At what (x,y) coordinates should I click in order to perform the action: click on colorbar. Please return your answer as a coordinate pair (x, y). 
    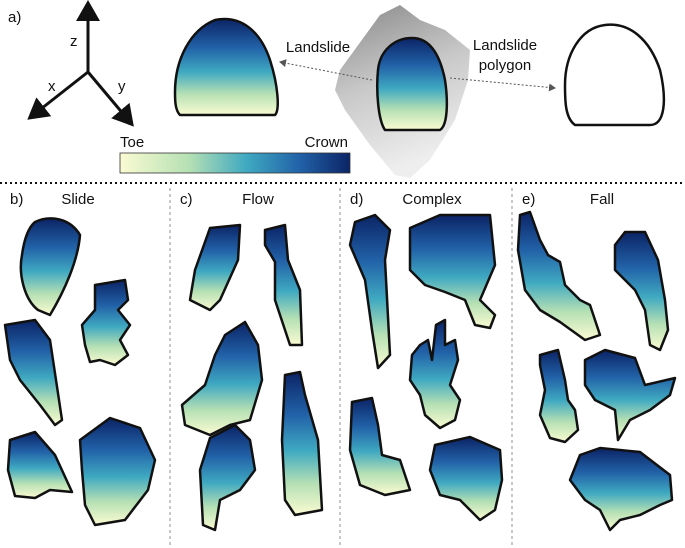
    Looking at the image, I should click on (235, 163).